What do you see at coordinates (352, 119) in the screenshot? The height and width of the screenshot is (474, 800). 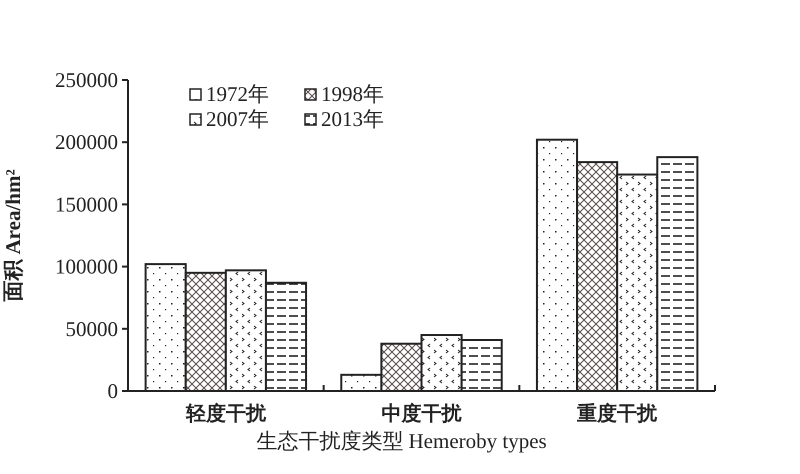 I see `legend-label: 2013年` at bounding box center [352, 119].